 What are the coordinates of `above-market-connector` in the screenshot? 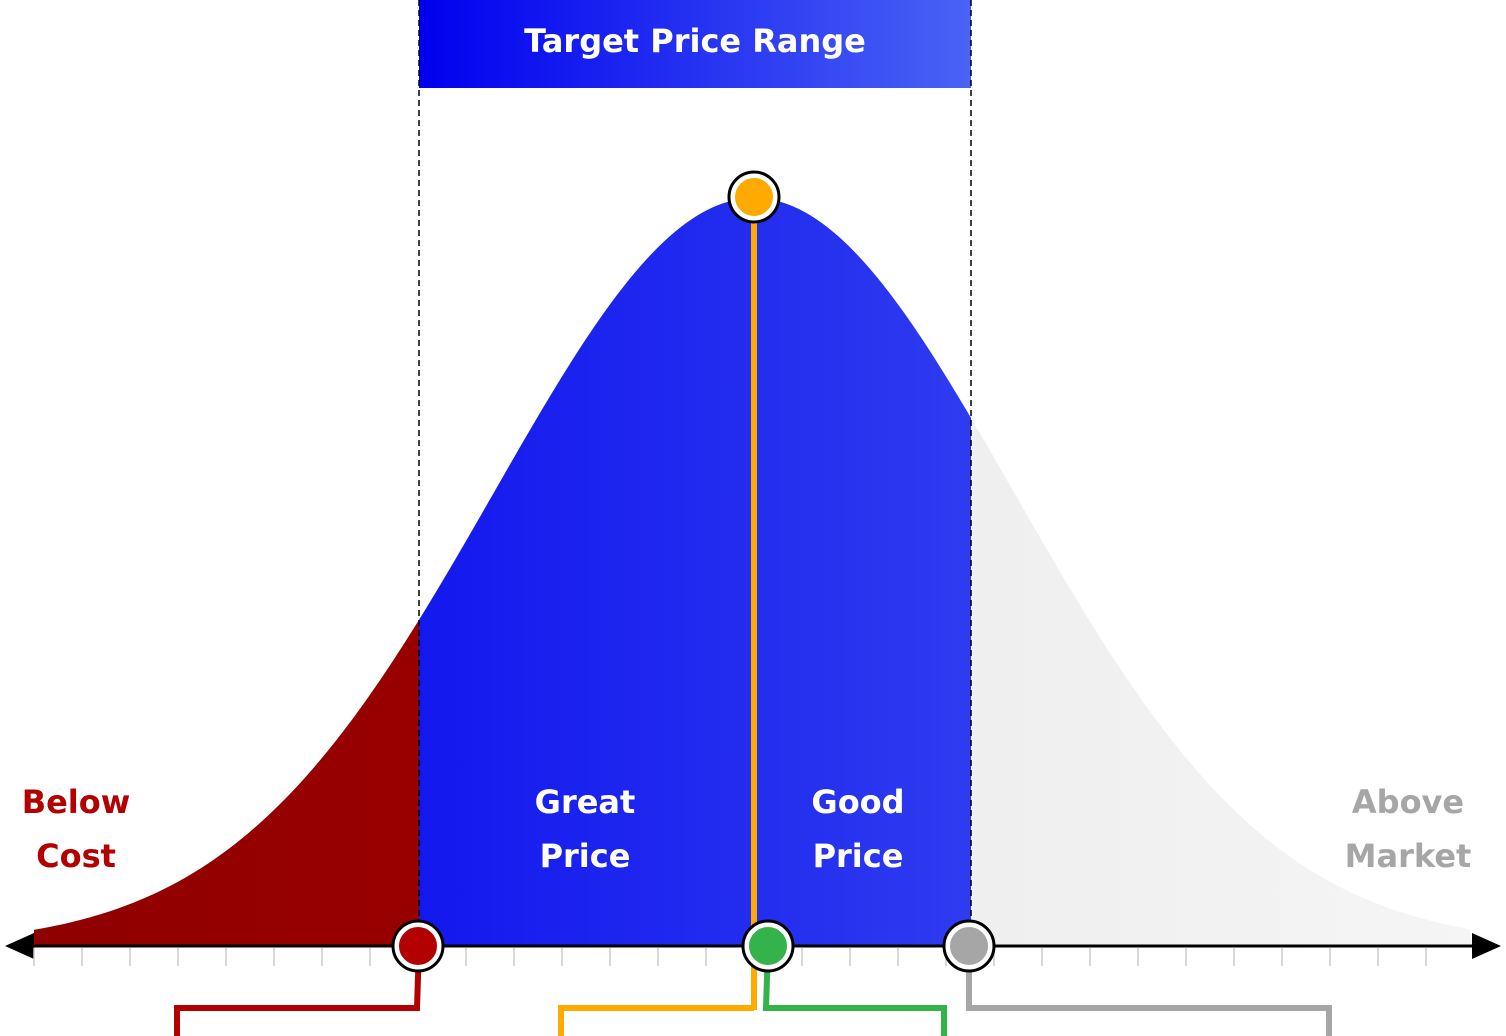 It's located at (1149, 991).